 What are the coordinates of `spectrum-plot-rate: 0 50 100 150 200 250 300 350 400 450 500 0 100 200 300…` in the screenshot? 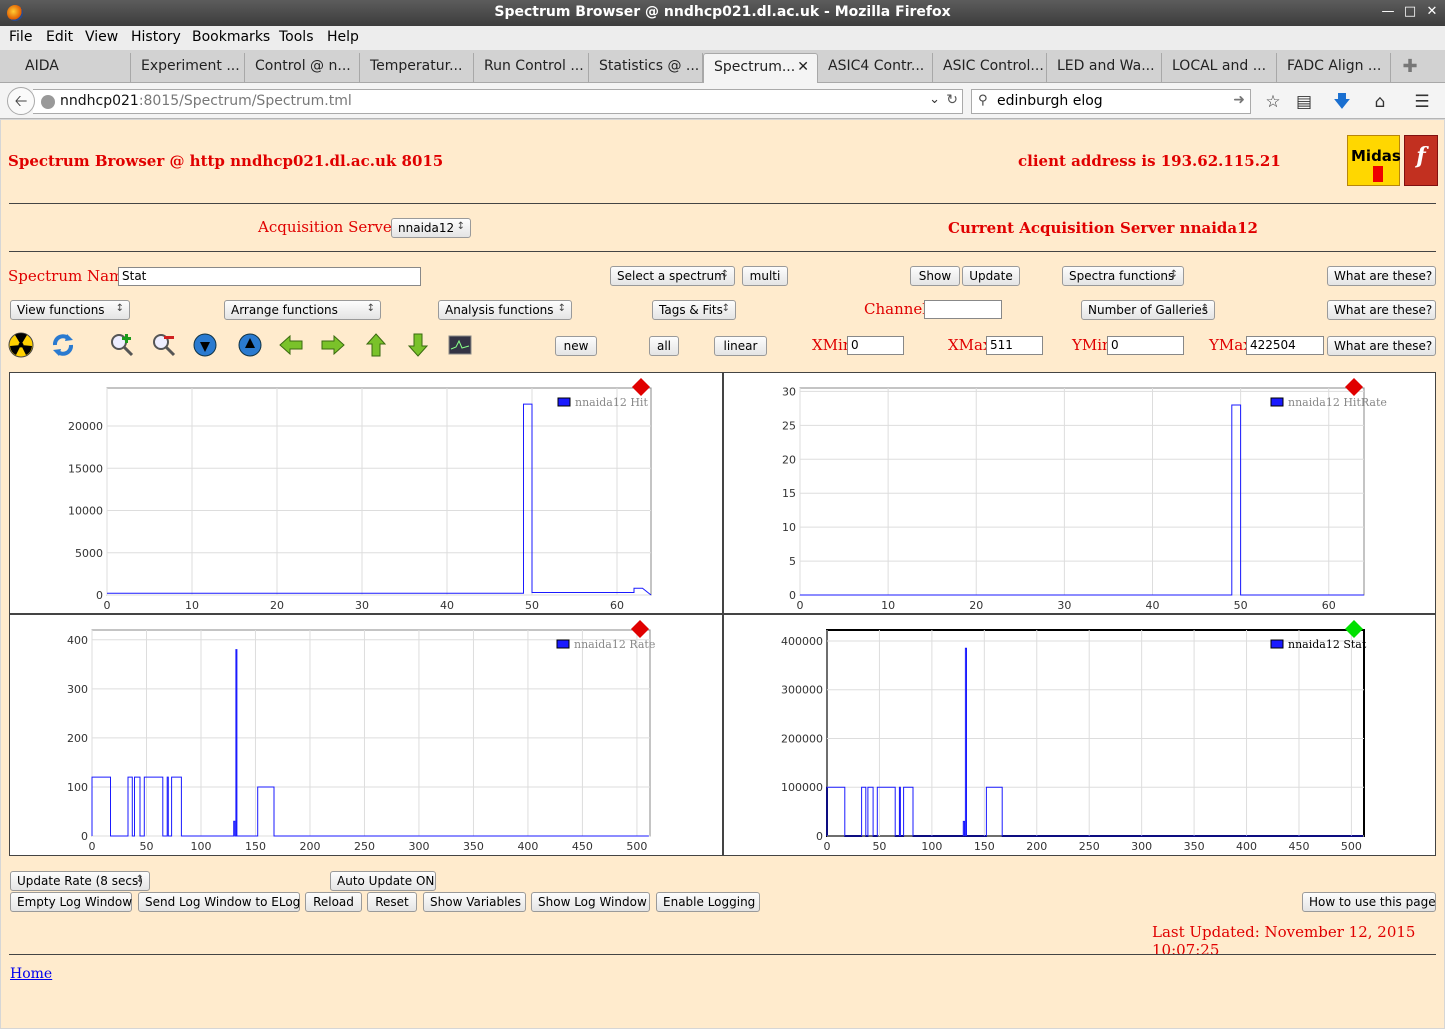 It's located at (366, 735).